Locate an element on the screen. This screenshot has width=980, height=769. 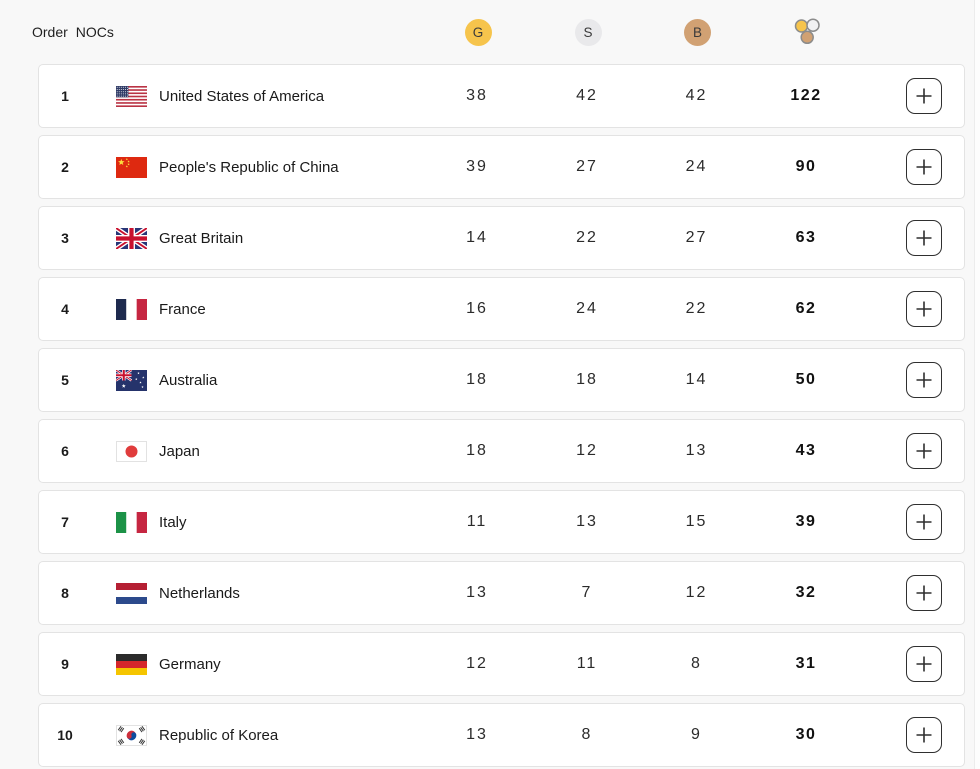
bronze-medal-icon: B is located at coordinates (697, 32).